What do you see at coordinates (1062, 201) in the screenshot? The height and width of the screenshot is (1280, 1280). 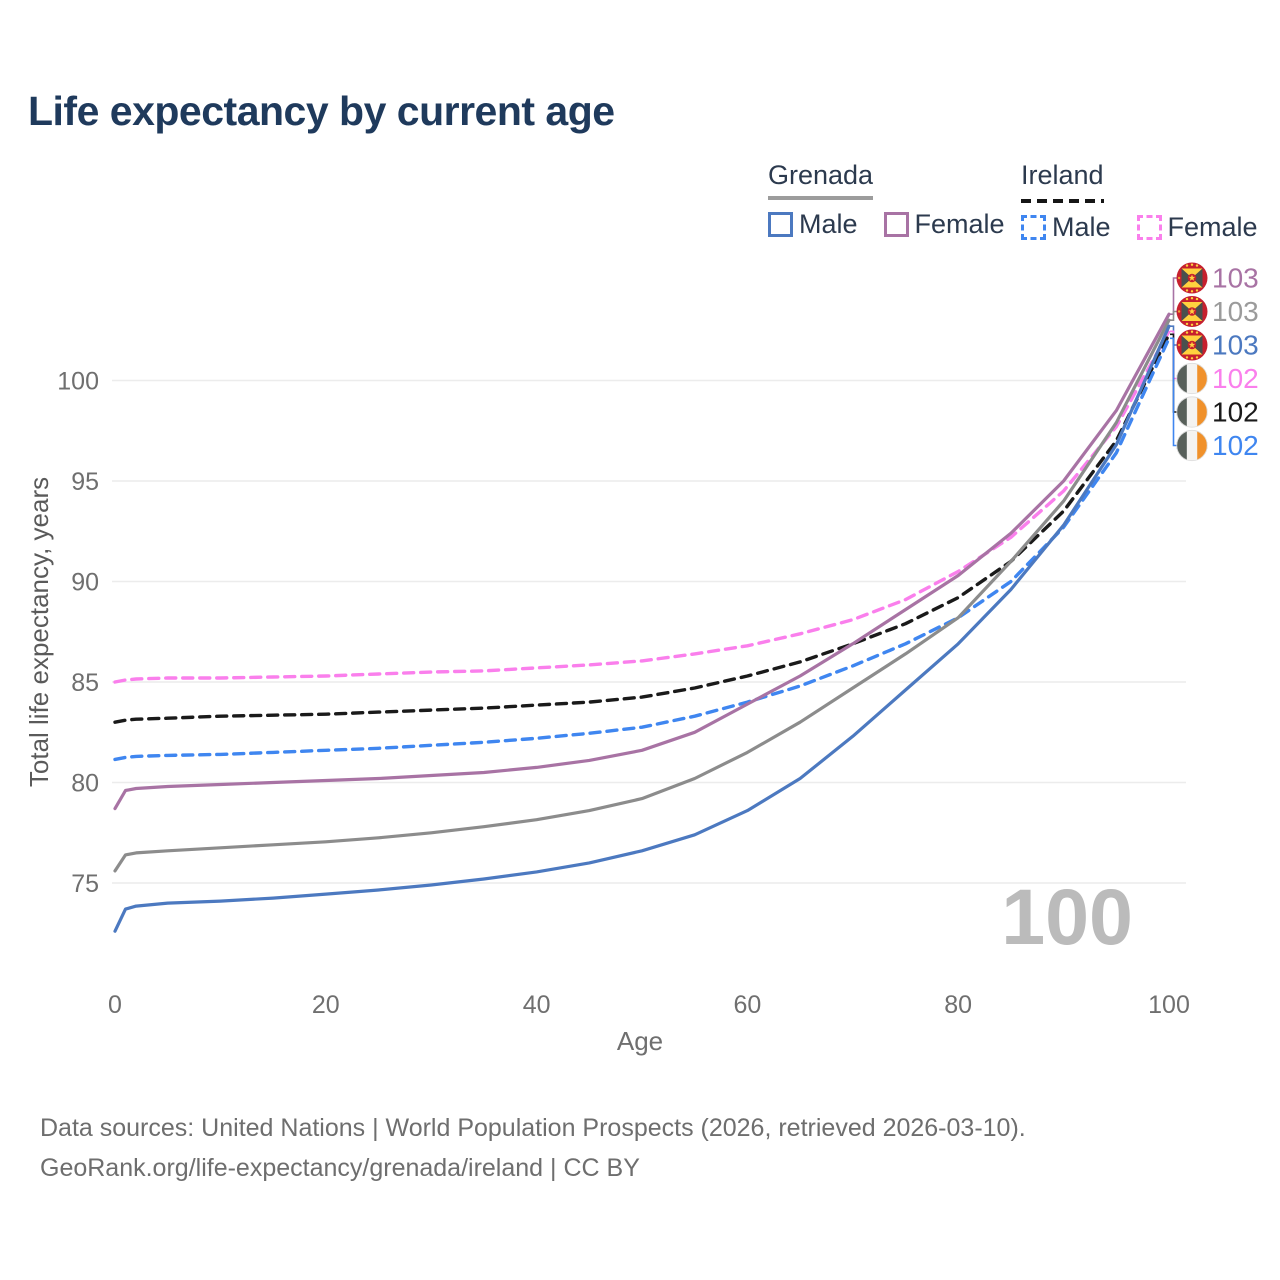 I see `legend-ireland-underline` at bounding box center [1062, 201].